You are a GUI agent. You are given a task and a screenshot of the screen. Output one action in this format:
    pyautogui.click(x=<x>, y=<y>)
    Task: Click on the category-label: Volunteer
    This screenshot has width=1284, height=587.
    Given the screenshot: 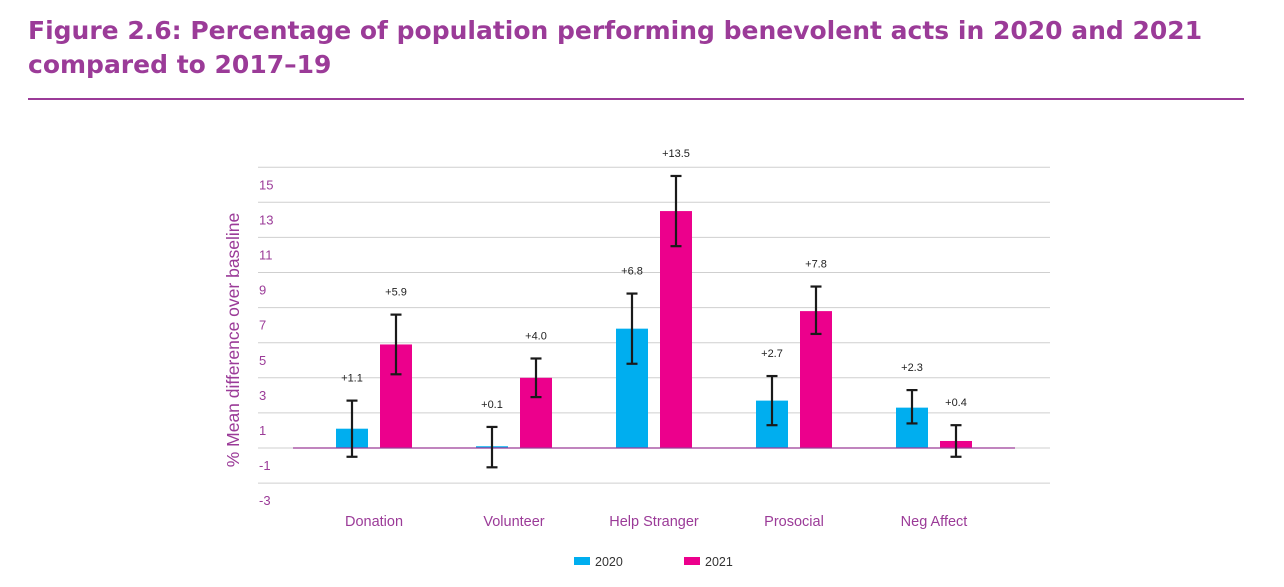 What is the action you would take?
    pyautogui.click(x=513, y=522)
    